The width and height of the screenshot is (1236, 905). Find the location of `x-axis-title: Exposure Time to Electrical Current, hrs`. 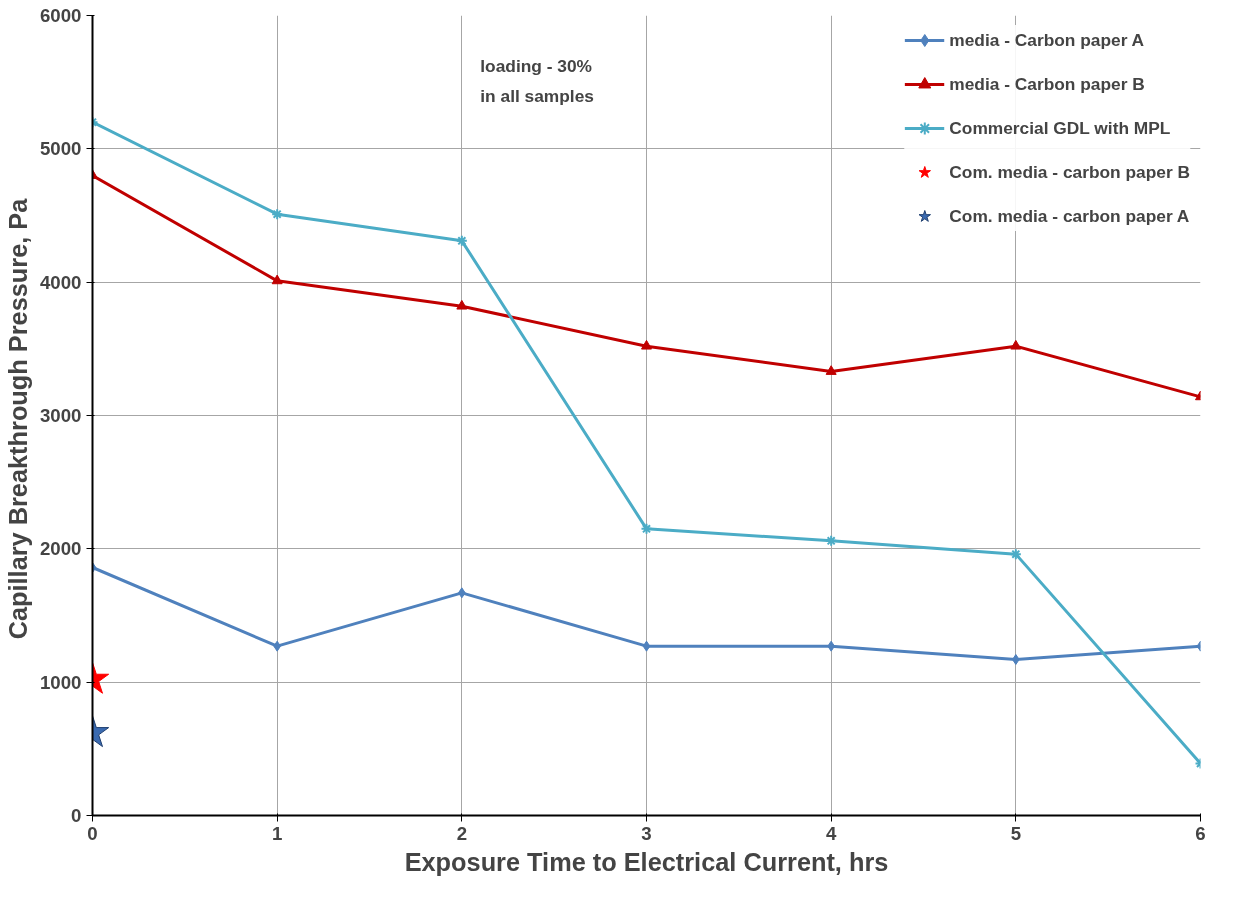

x-axis-title: Exposure Time to Electrical Current, hrs is located at coordinates (646, 861).